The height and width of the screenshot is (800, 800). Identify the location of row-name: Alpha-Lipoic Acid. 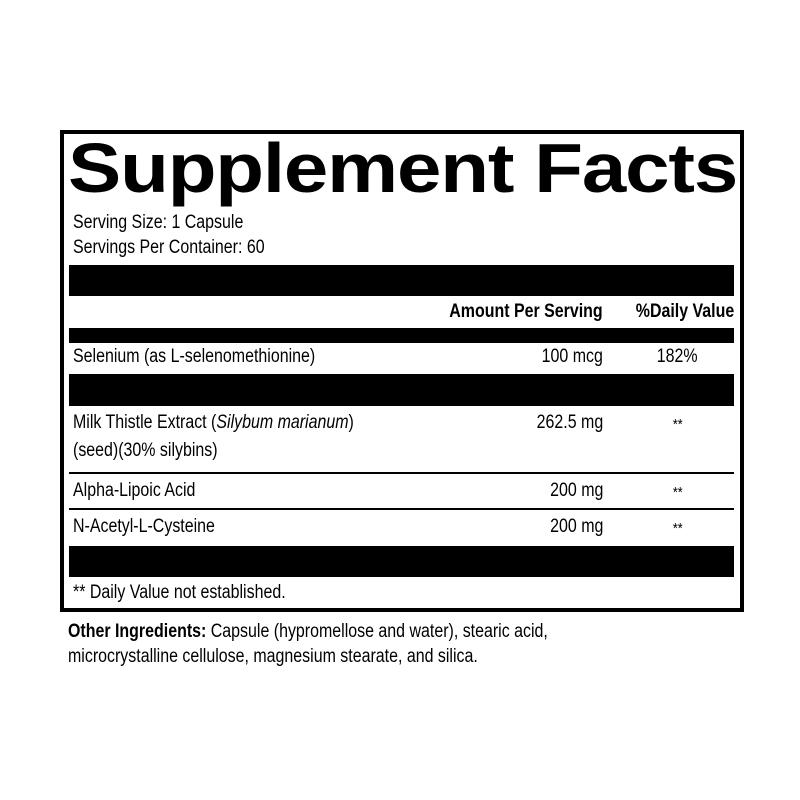
(134, 490).